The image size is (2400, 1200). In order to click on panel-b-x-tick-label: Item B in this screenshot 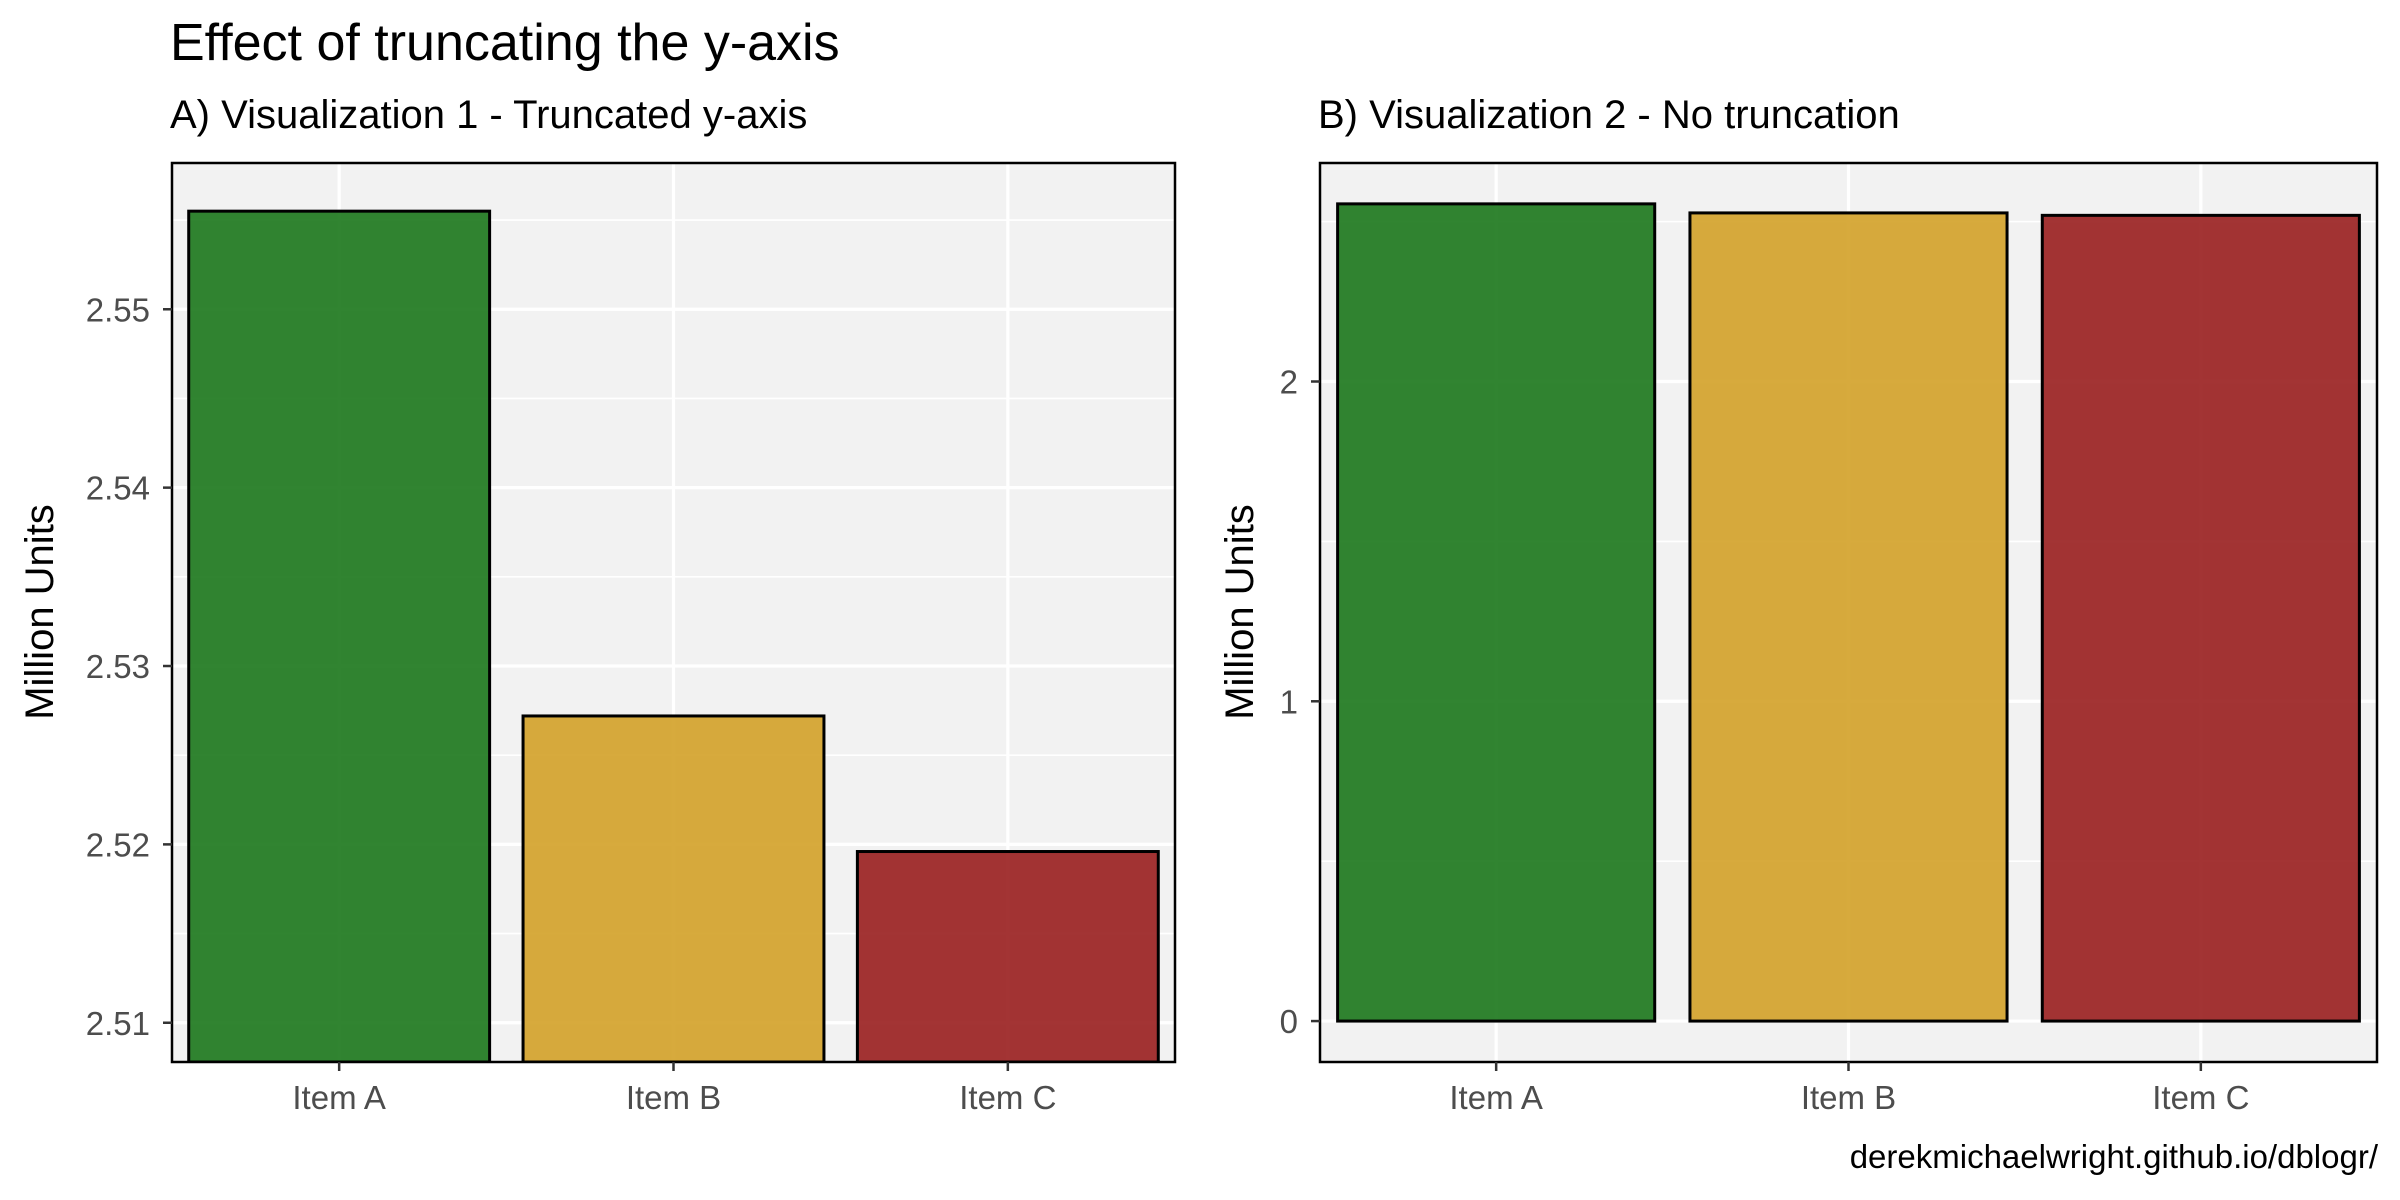, I will do `click(1848, 1097)`.